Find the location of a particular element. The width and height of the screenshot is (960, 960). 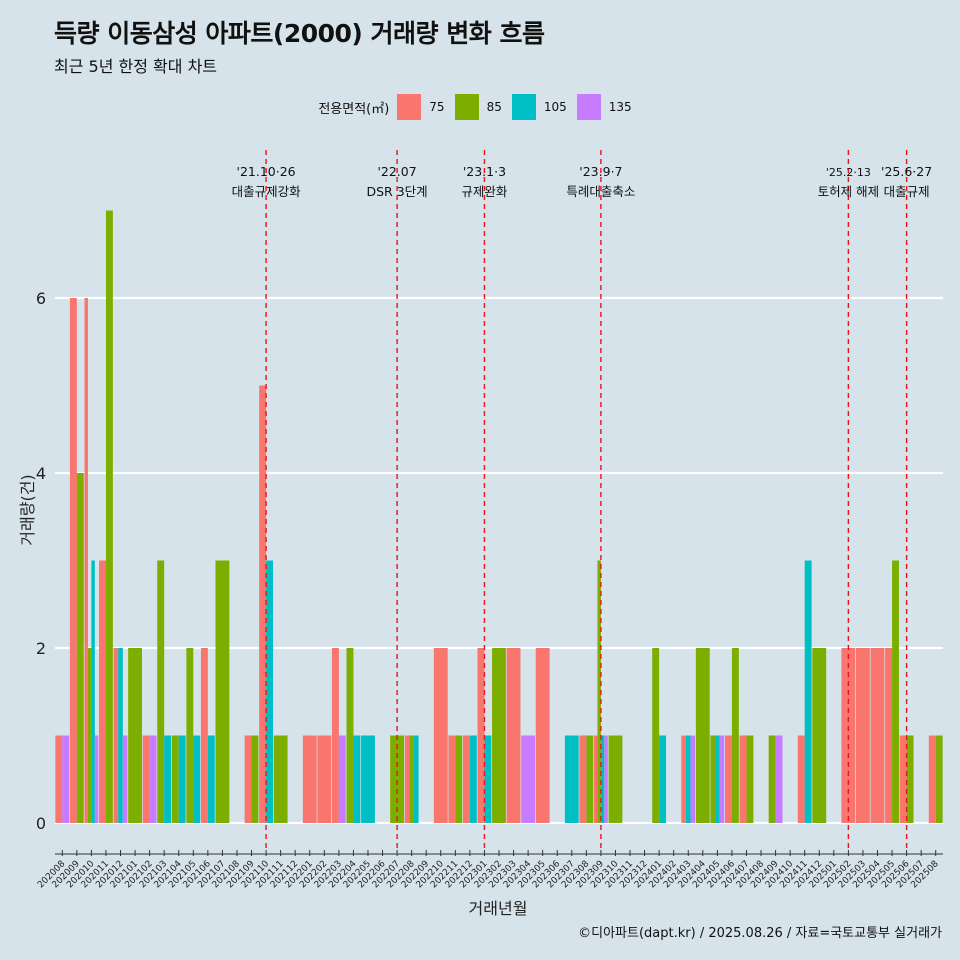

event-label: 특례대출축소 is located at coordinates (600, 191).